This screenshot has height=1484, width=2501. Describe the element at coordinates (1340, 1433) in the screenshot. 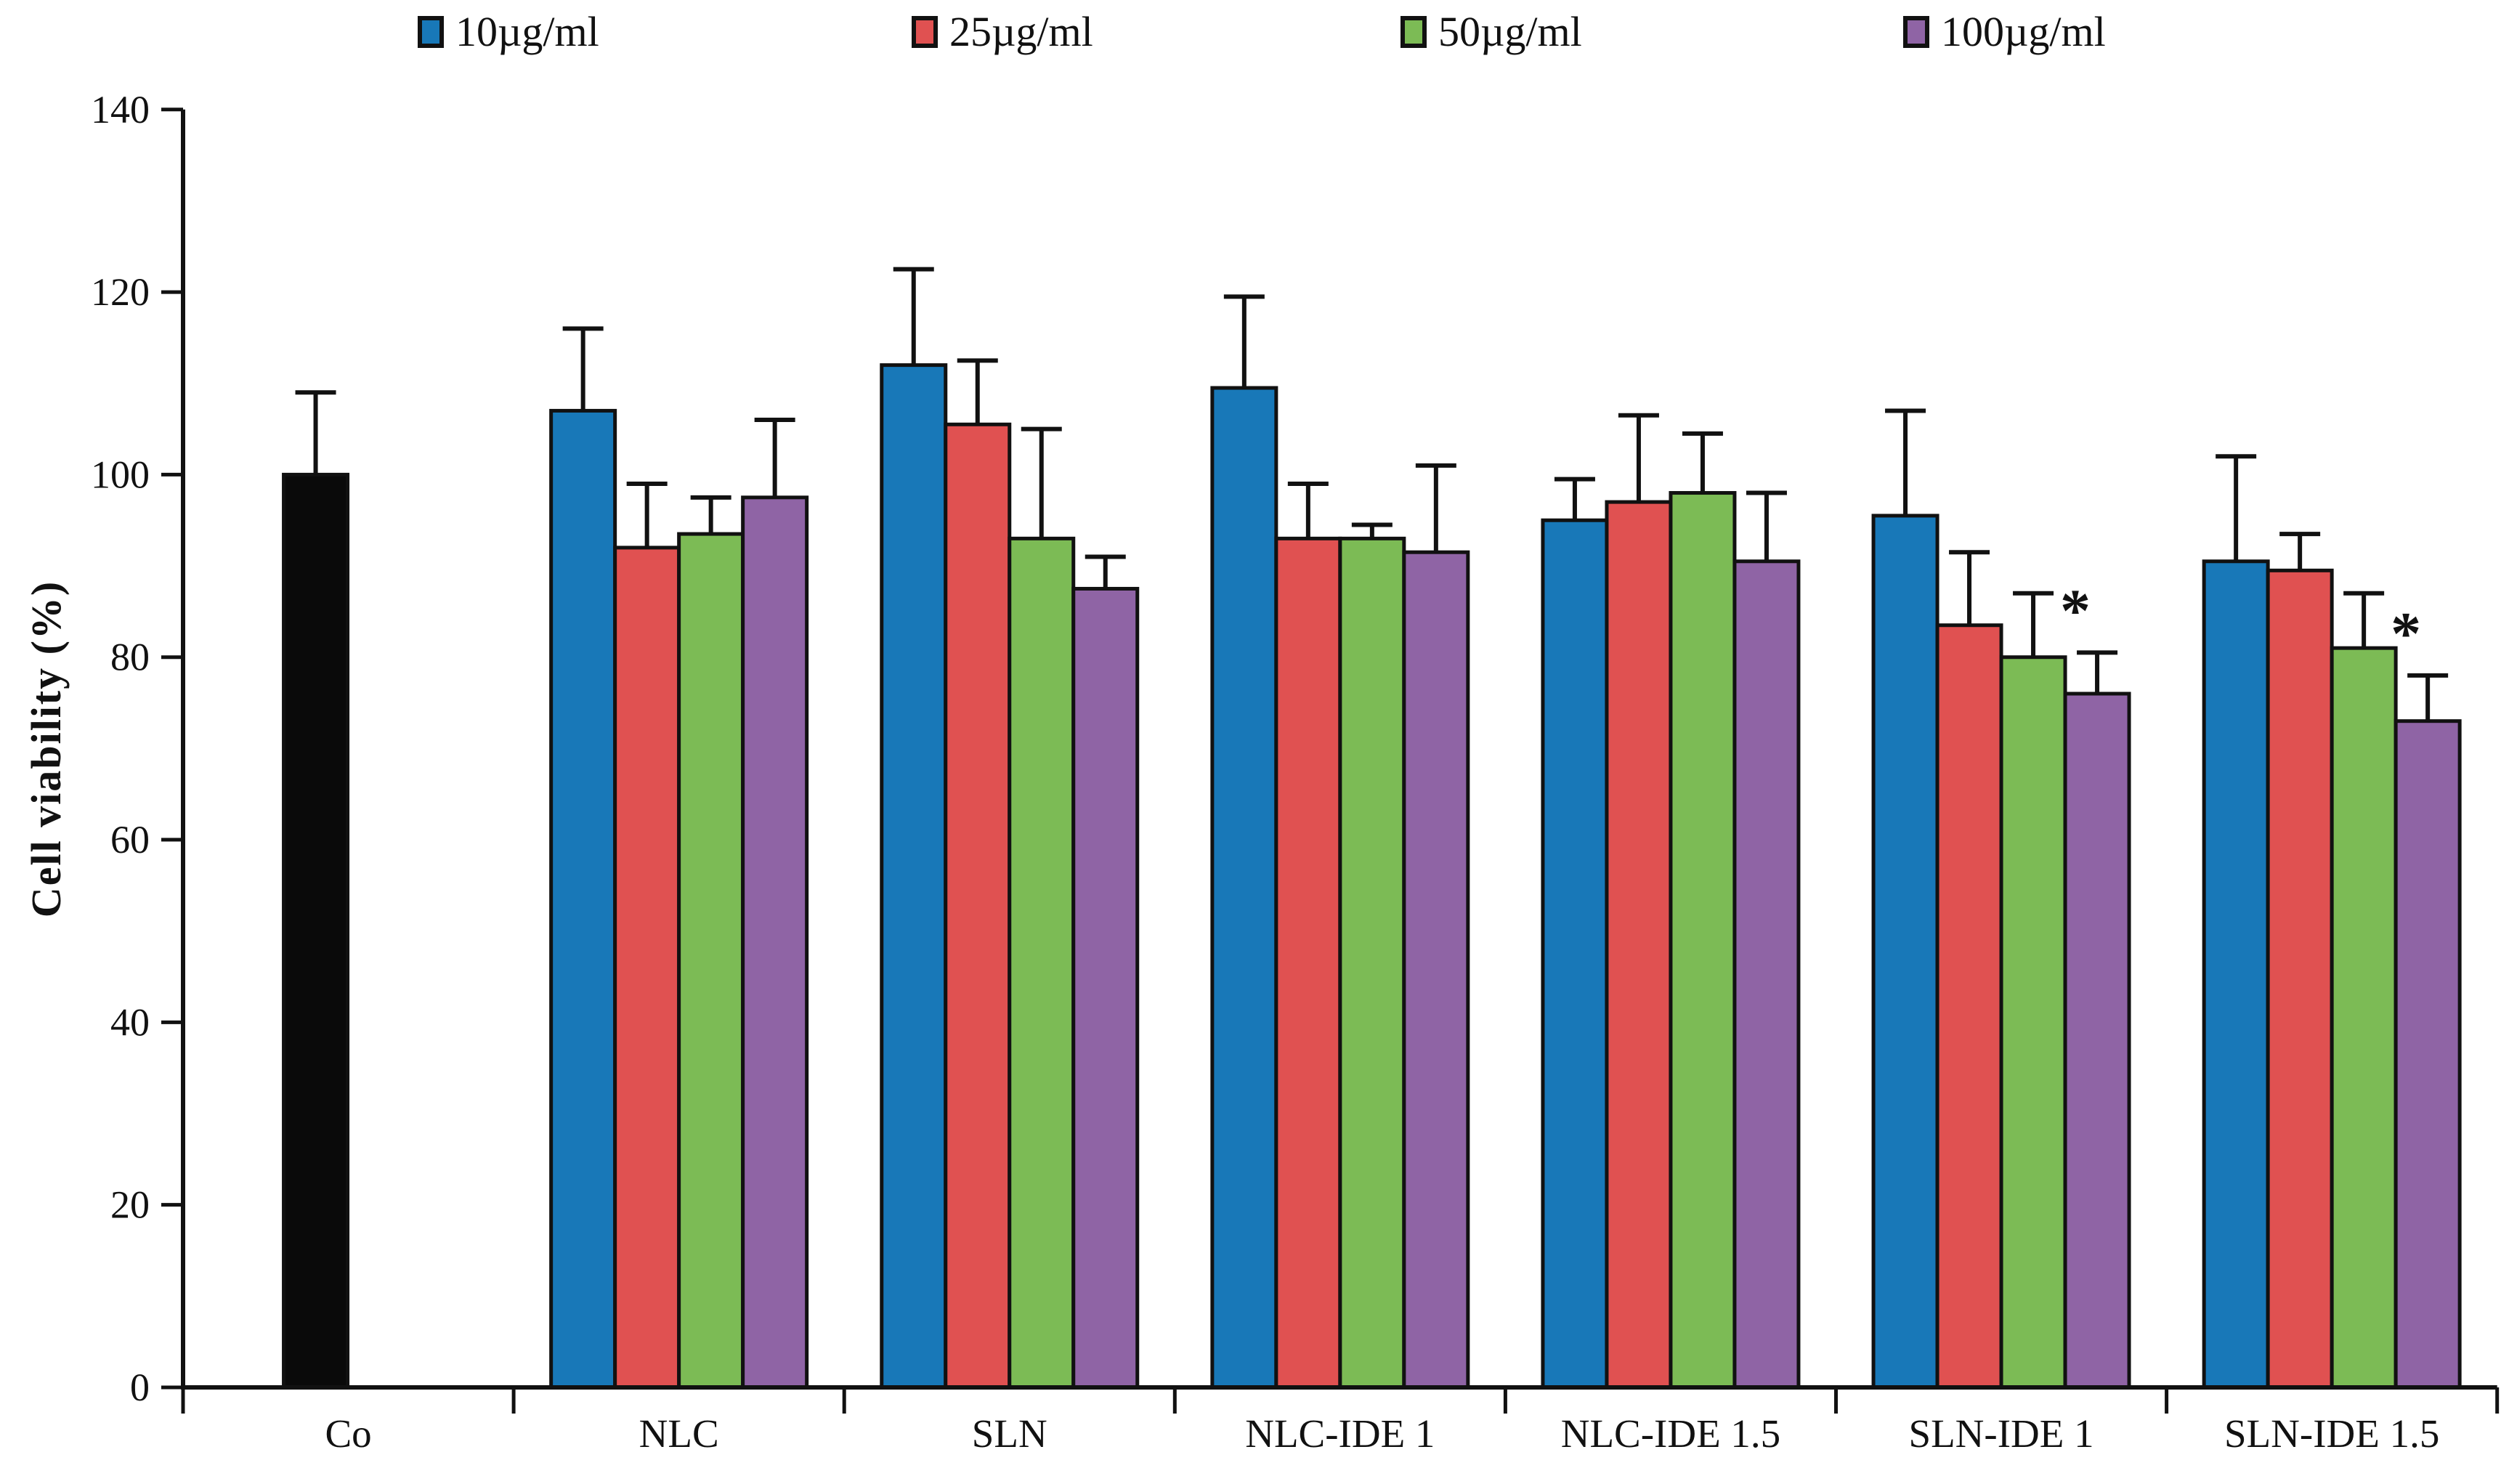

I see `x-category-label: NLC-IDE 1` at that location.